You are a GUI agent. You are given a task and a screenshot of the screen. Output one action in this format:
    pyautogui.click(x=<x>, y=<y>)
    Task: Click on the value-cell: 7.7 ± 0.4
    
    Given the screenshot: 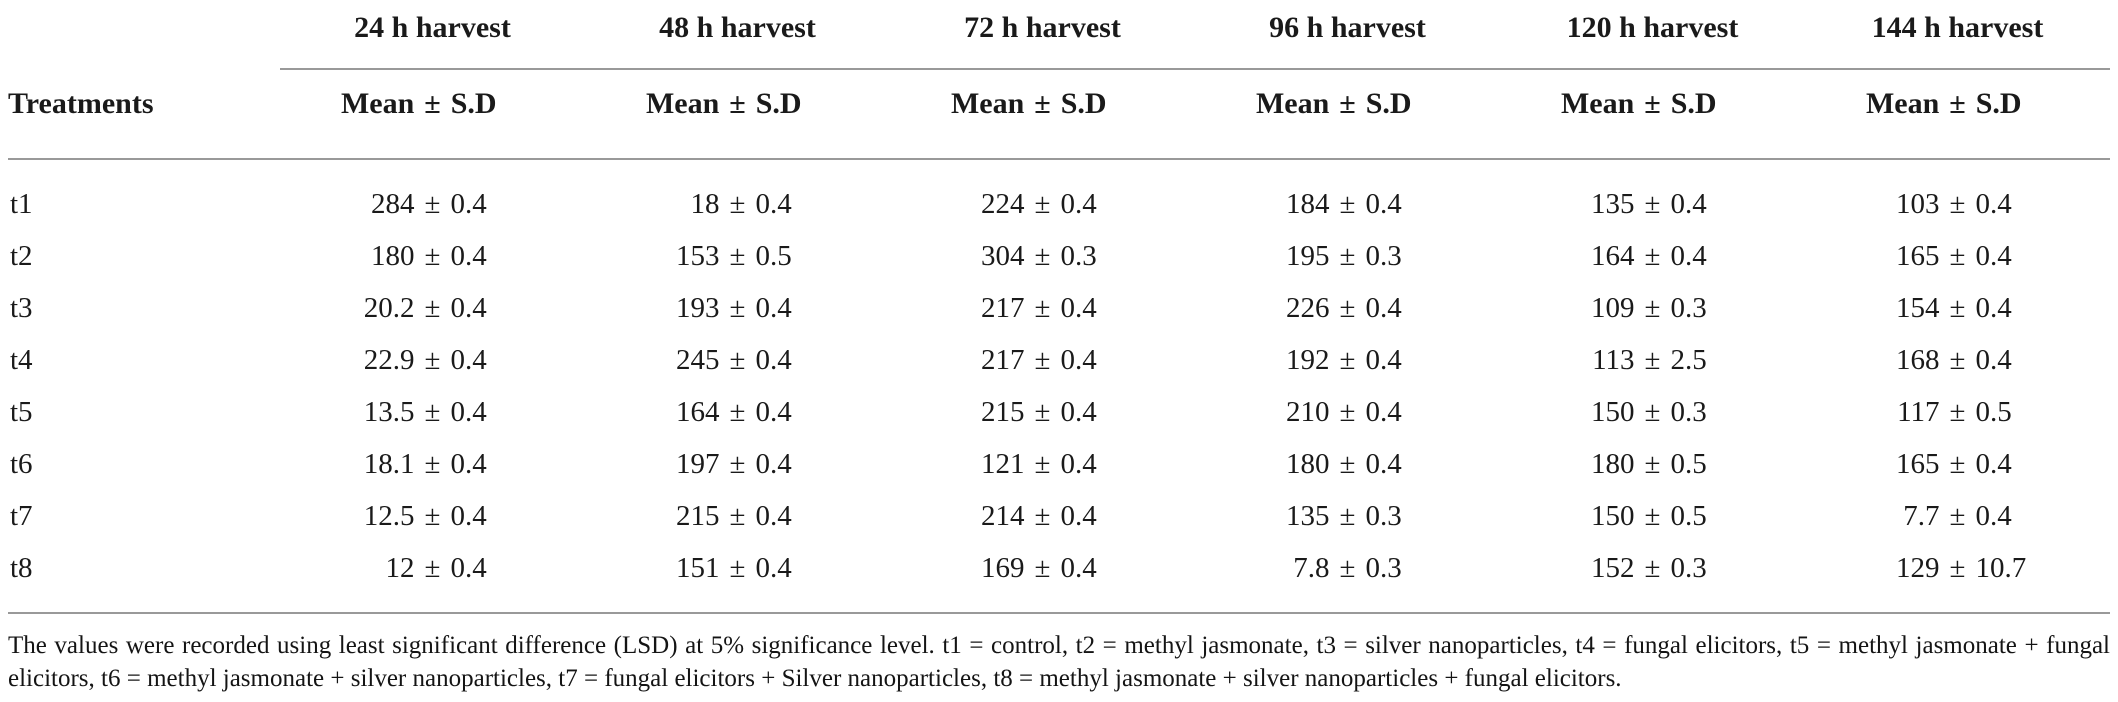 What is the action you would take?
    pyautogui.click(x=1957, y=516)
    